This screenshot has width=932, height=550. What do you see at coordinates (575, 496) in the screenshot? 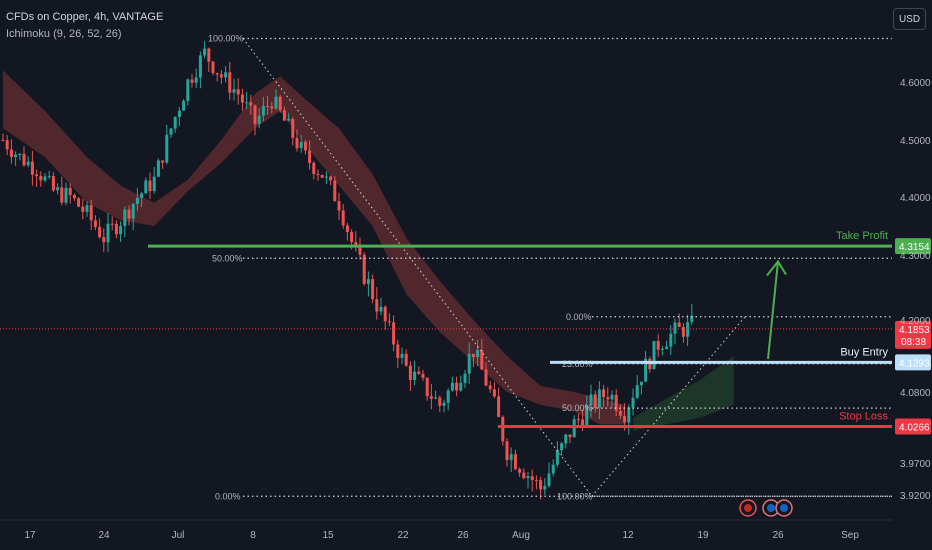
I see `fib-level-label: 100.00%` at bounding box center [575, 496].